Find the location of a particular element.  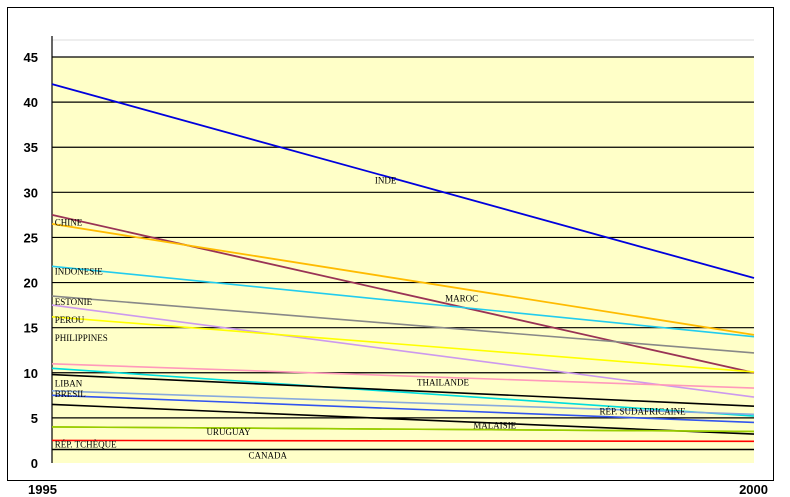

series-label-philippines: PHILIPPINES is located at coordinates (81, 338).